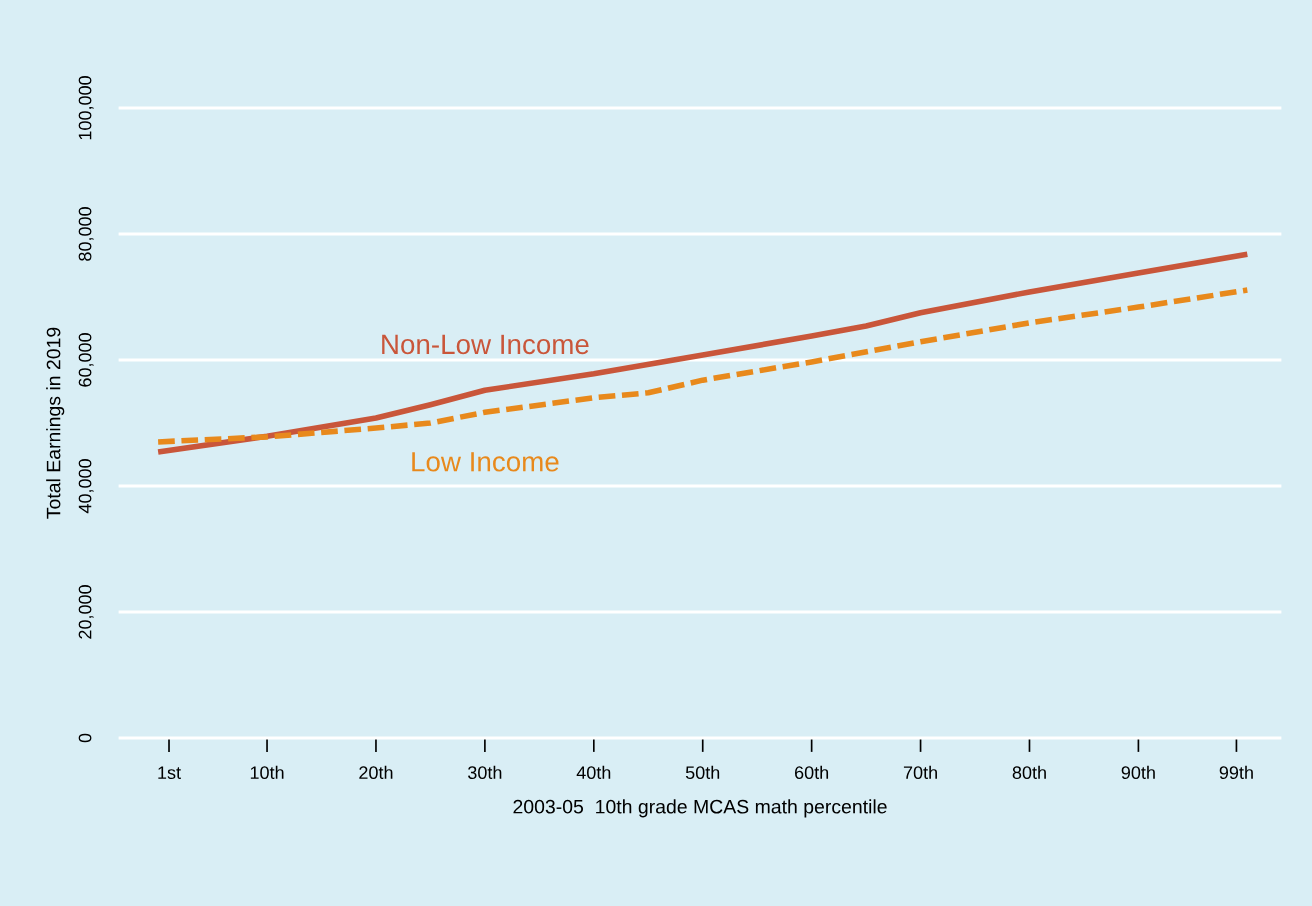 The width and height of the screenshot is (1312, 906). Describe the element at coordinates (1029, 772) in the screenshot. I see `x-tick-label: 80th` at that location.